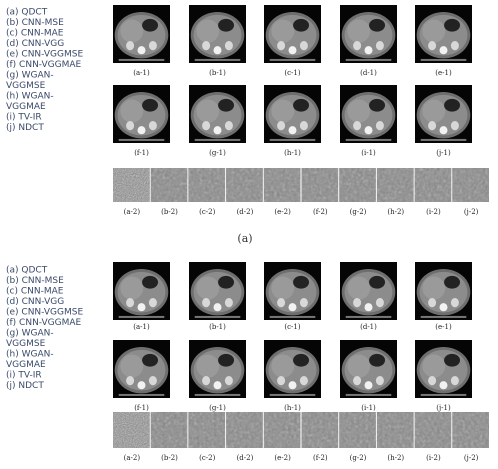 This screenshot has width=498, height=469. I want to click on legend-line: (j) NDCT, so click(25, 128).